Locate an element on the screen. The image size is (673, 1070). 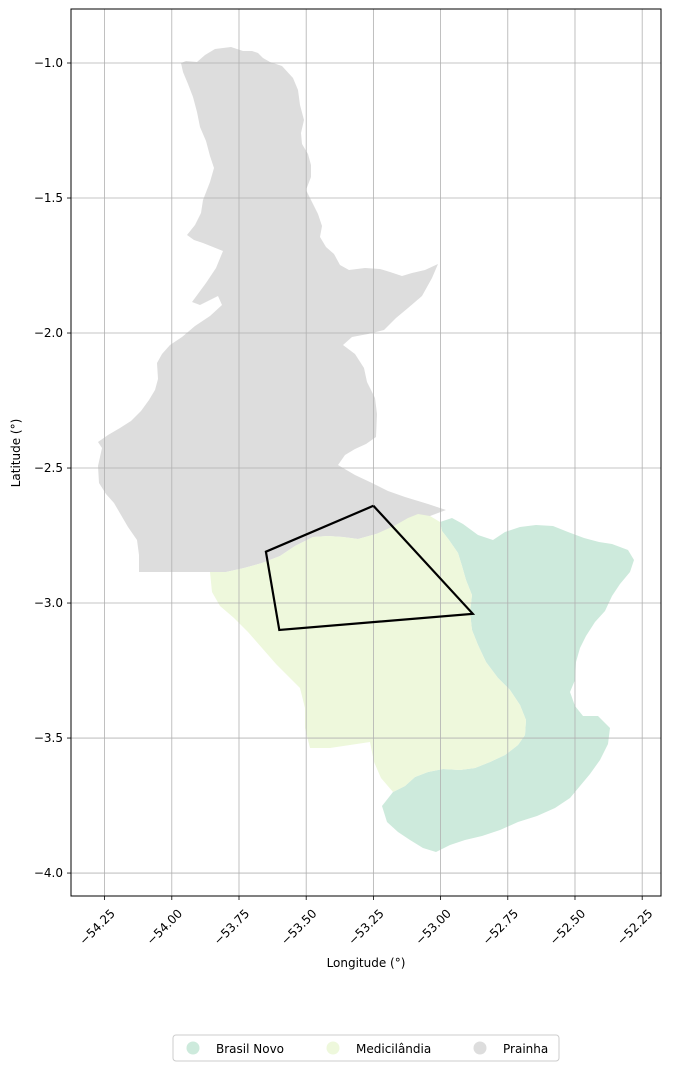
x-tick-label: −54.00 is located at coordinates (164, 926).